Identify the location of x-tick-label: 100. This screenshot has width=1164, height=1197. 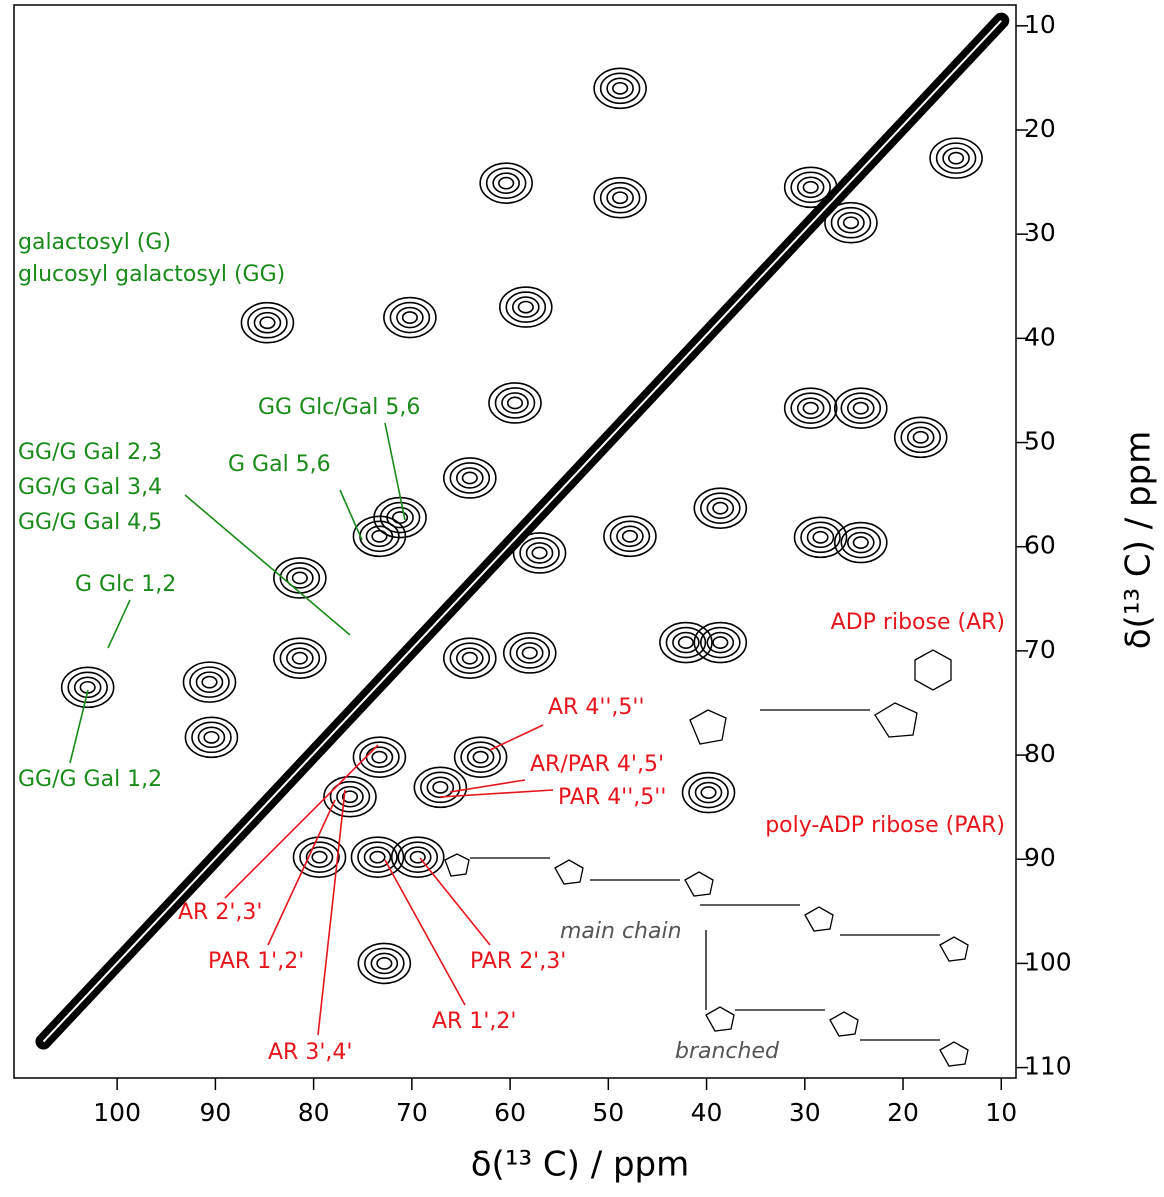
(117, 1112).